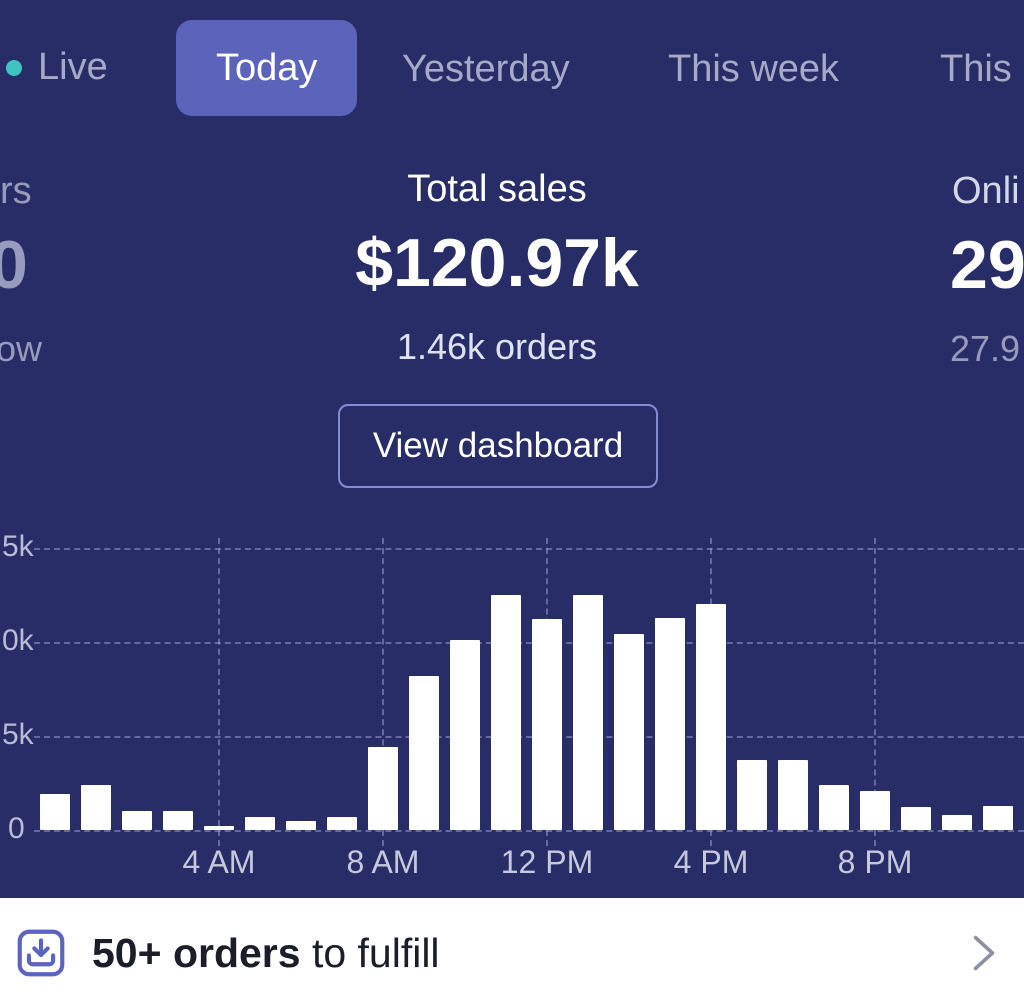 The height and width of the screenshot is (1008, 1024). I want to click on left-metric-value: 0, so click(14, 265).